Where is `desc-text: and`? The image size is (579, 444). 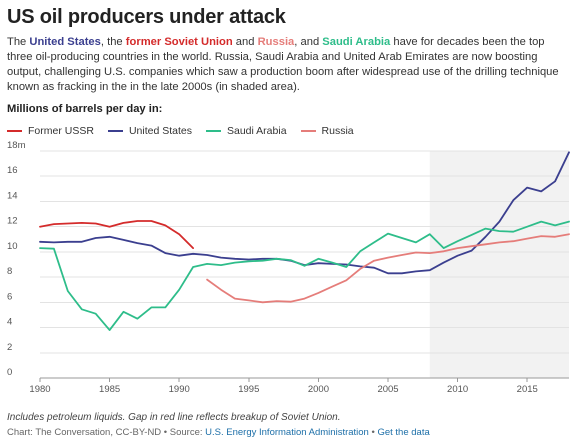
desc-text: and is located at coordinates (245, 42).